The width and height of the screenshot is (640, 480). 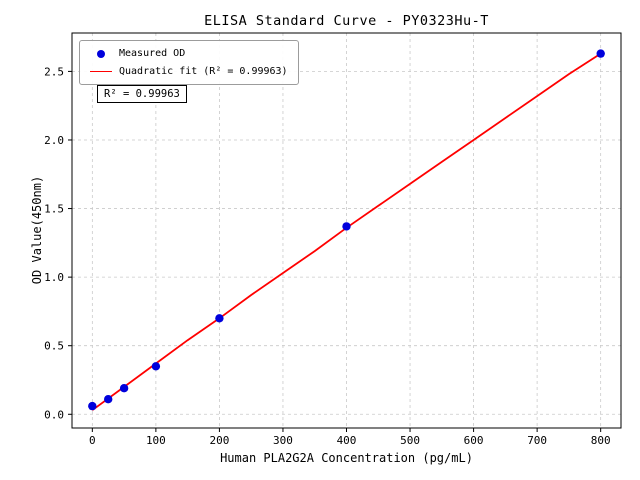 What do you see at coordinates (54, 140) in the screenshot?
I see `y-tick-label: 2.0` at bounding box center [54, 140].